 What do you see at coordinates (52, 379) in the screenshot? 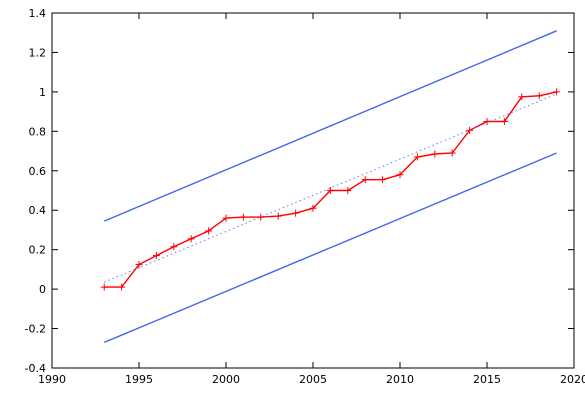
I see `x-tick-label: 1990` at bounding box center [52, 379].